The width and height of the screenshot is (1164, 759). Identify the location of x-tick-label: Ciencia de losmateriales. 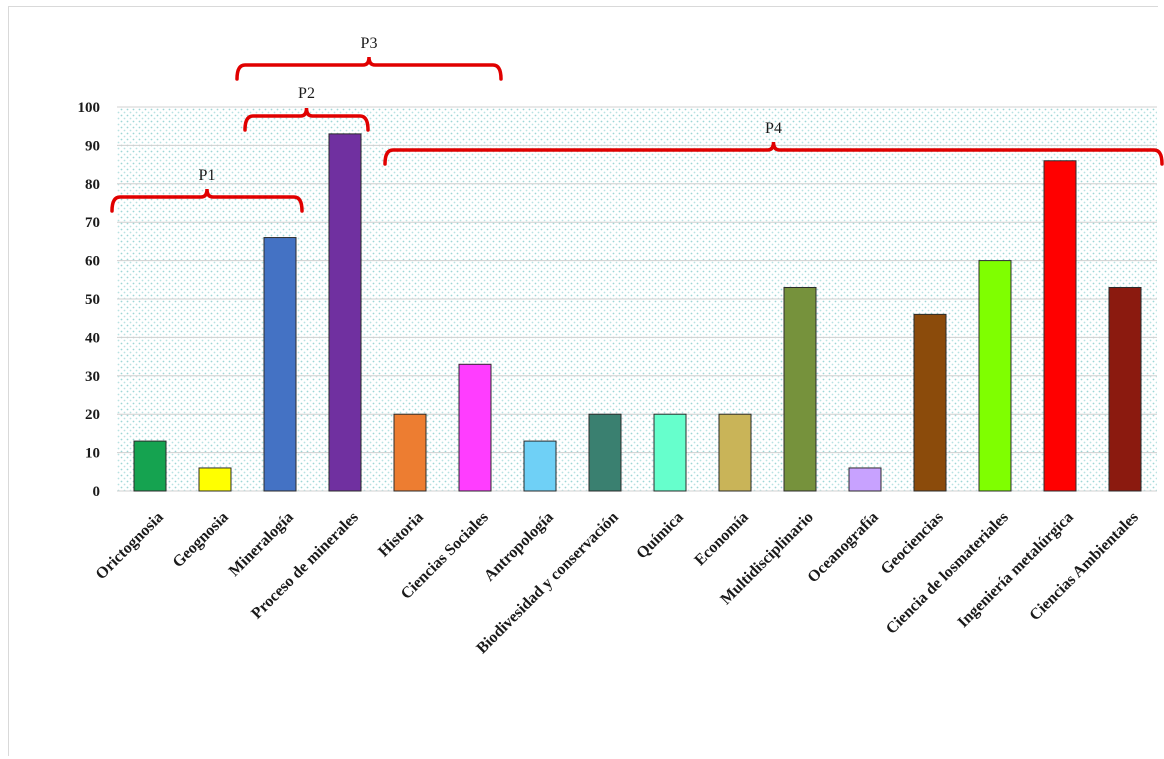
(947, 573).